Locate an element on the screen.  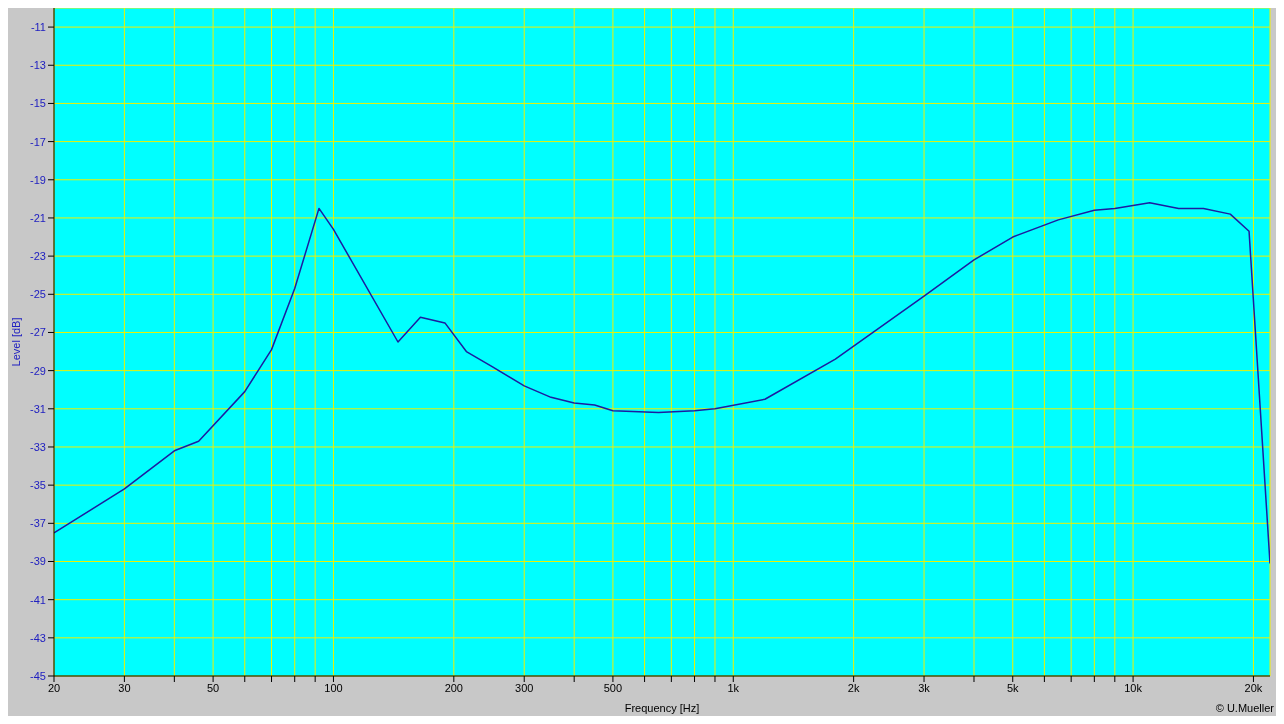
y-tick-label: -39 is located at coordinates (38, 561).